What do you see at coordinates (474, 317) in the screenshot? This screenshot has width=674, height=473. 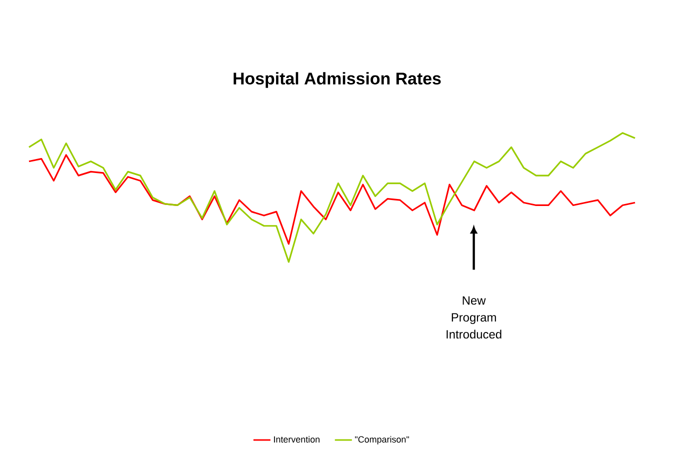 I see `text: New Program Introduced` at bounding box center [474, 317].